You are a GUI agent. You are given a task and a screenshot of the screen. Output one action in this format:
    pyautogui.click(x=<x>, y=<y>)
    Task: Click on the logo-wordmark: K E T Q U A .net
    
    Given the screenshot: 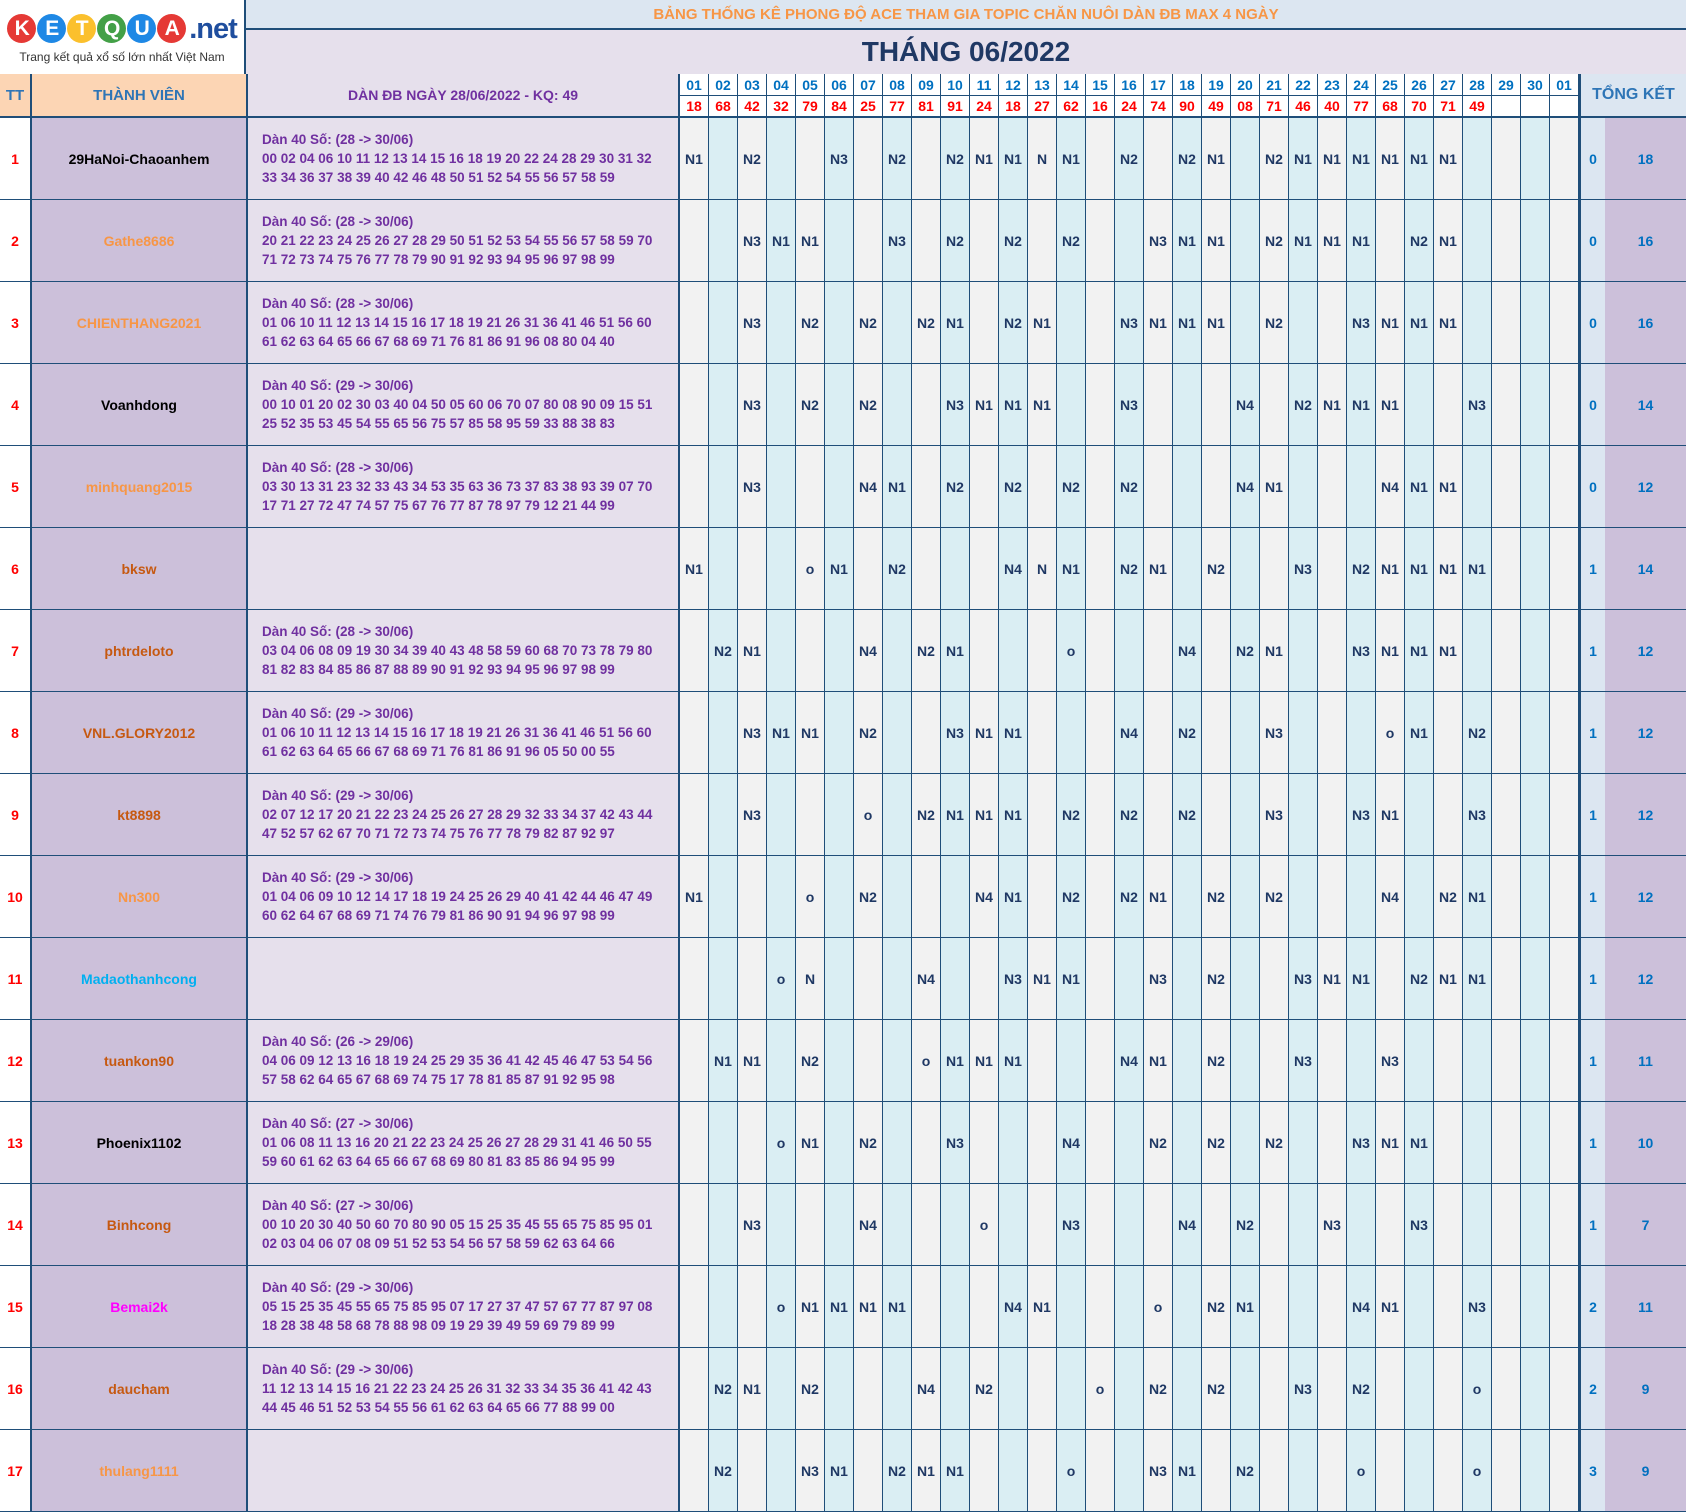 What is the action you would take?
    pyautogui.click(x=122, y=29)
    